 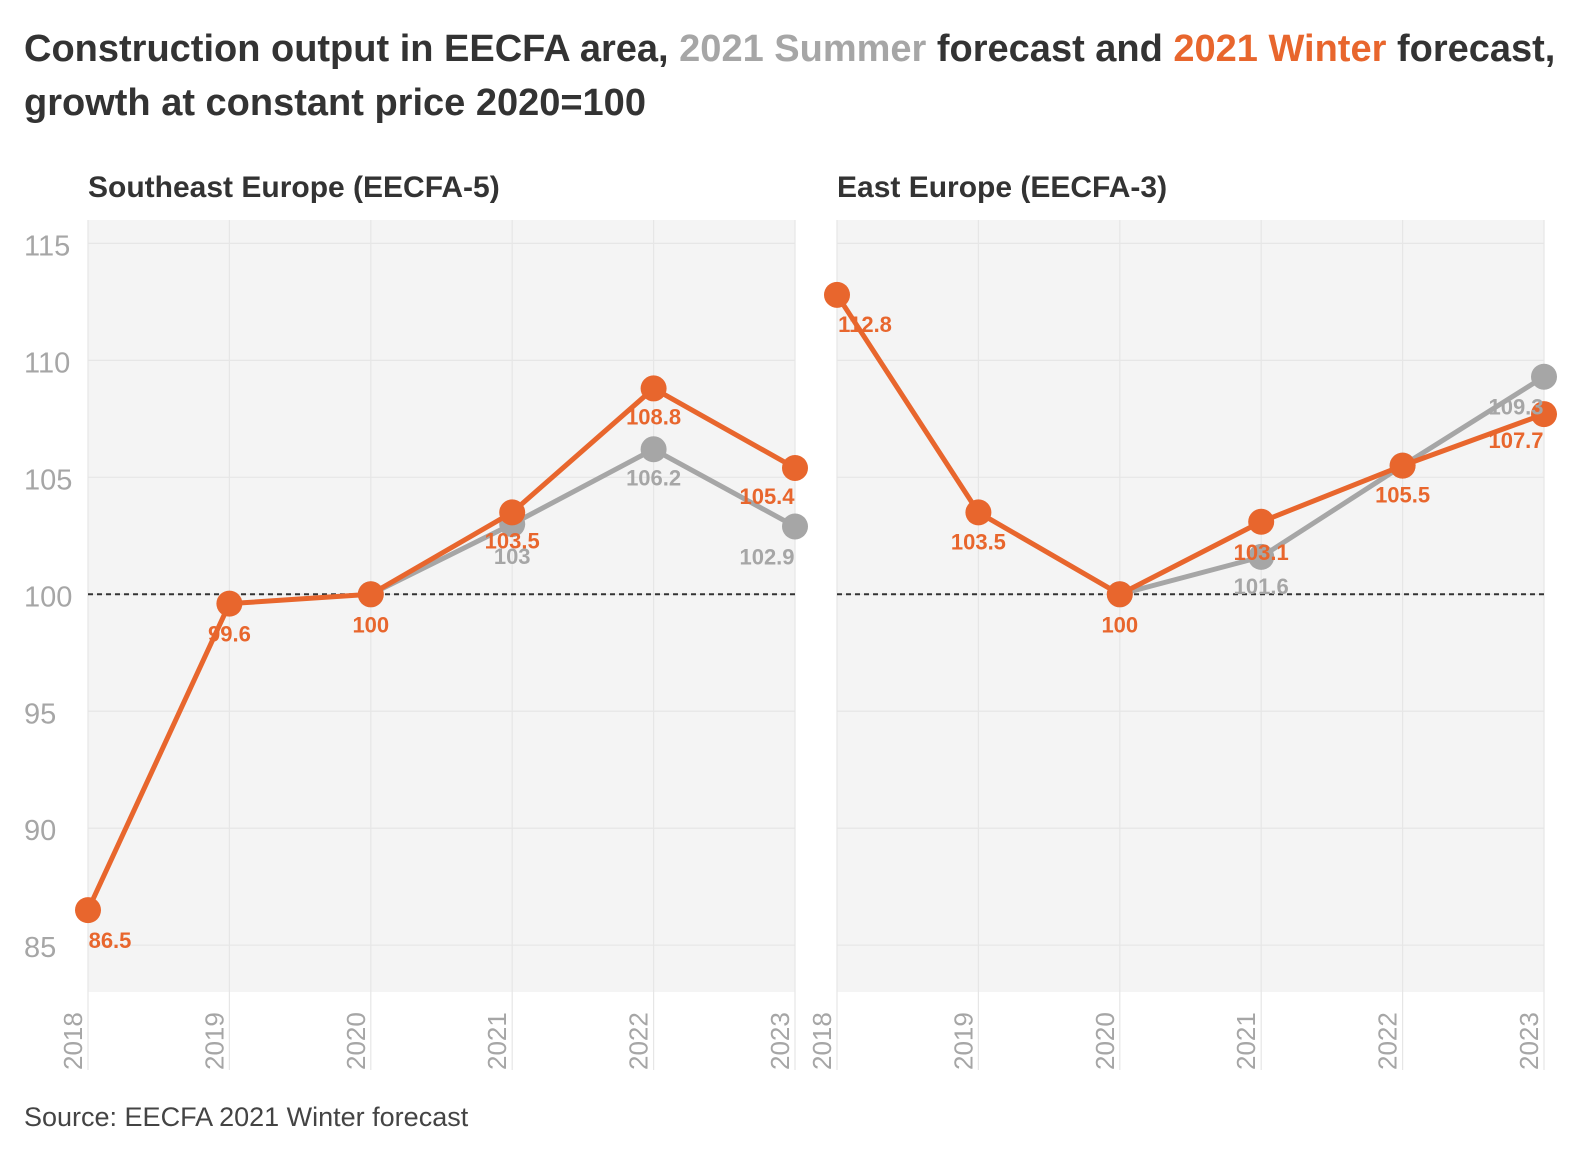 What do you see at coordinates (512, 556) in the screenshot?
I see `data-label: 103` at bounding box center [512, 556].